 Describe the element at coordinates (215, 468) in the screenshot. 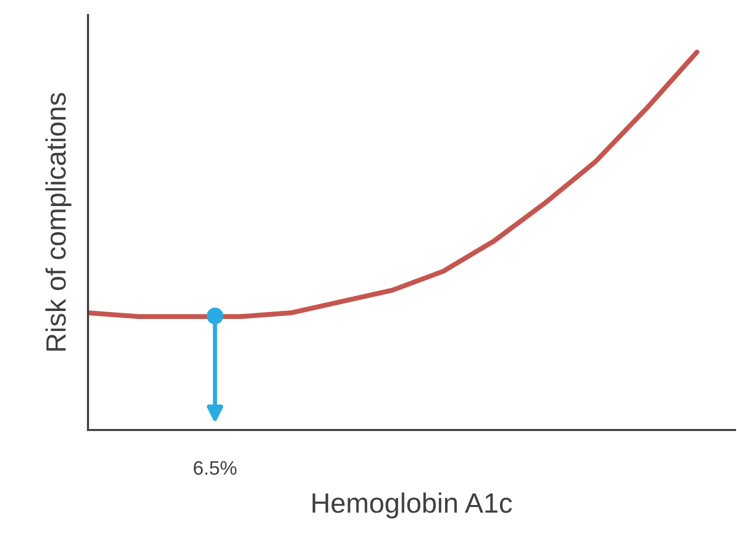

I see `text: 6.5%` at that location.